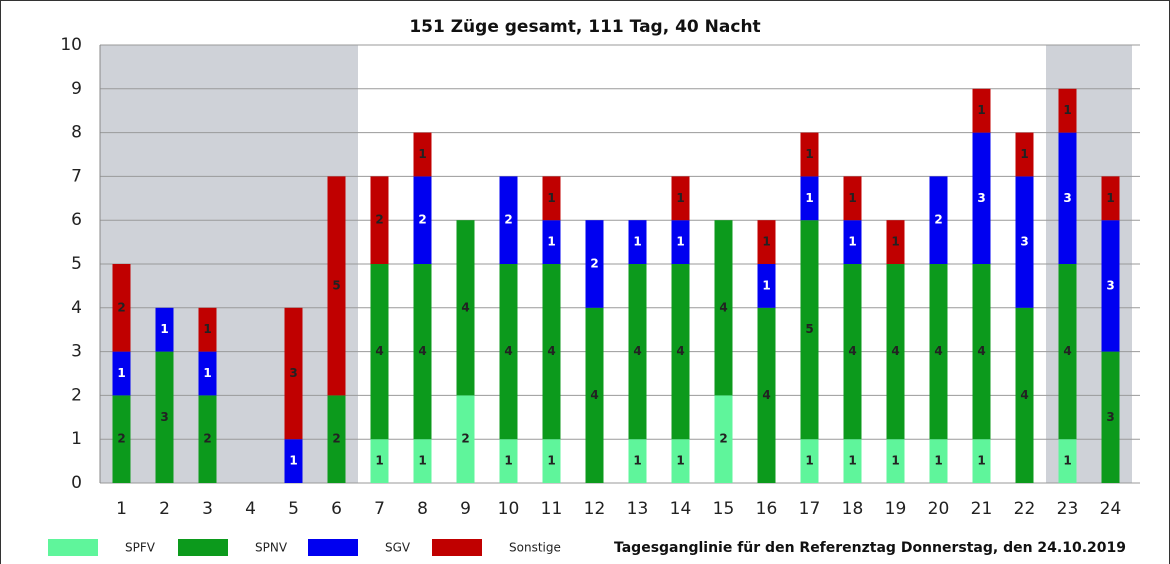  I want to click on x-tick-label: 10, so click(509, 509).